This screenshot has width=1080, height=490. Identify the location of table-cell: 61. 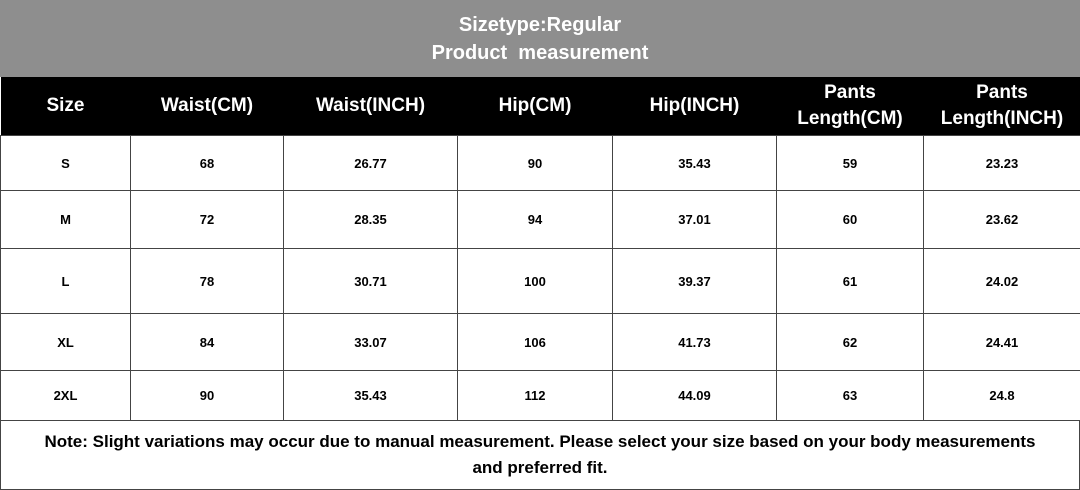
(850, 281).